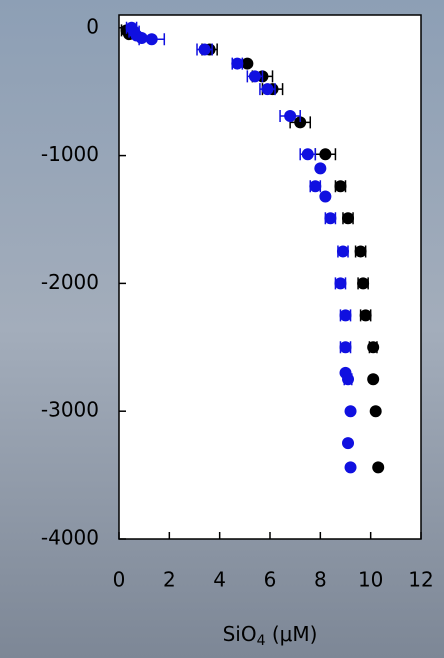 This screenshot has width=444, height=658. Describe the element at coordinates (92, 26) in the screenshot. I see `y-tick-label: 0` at that location.